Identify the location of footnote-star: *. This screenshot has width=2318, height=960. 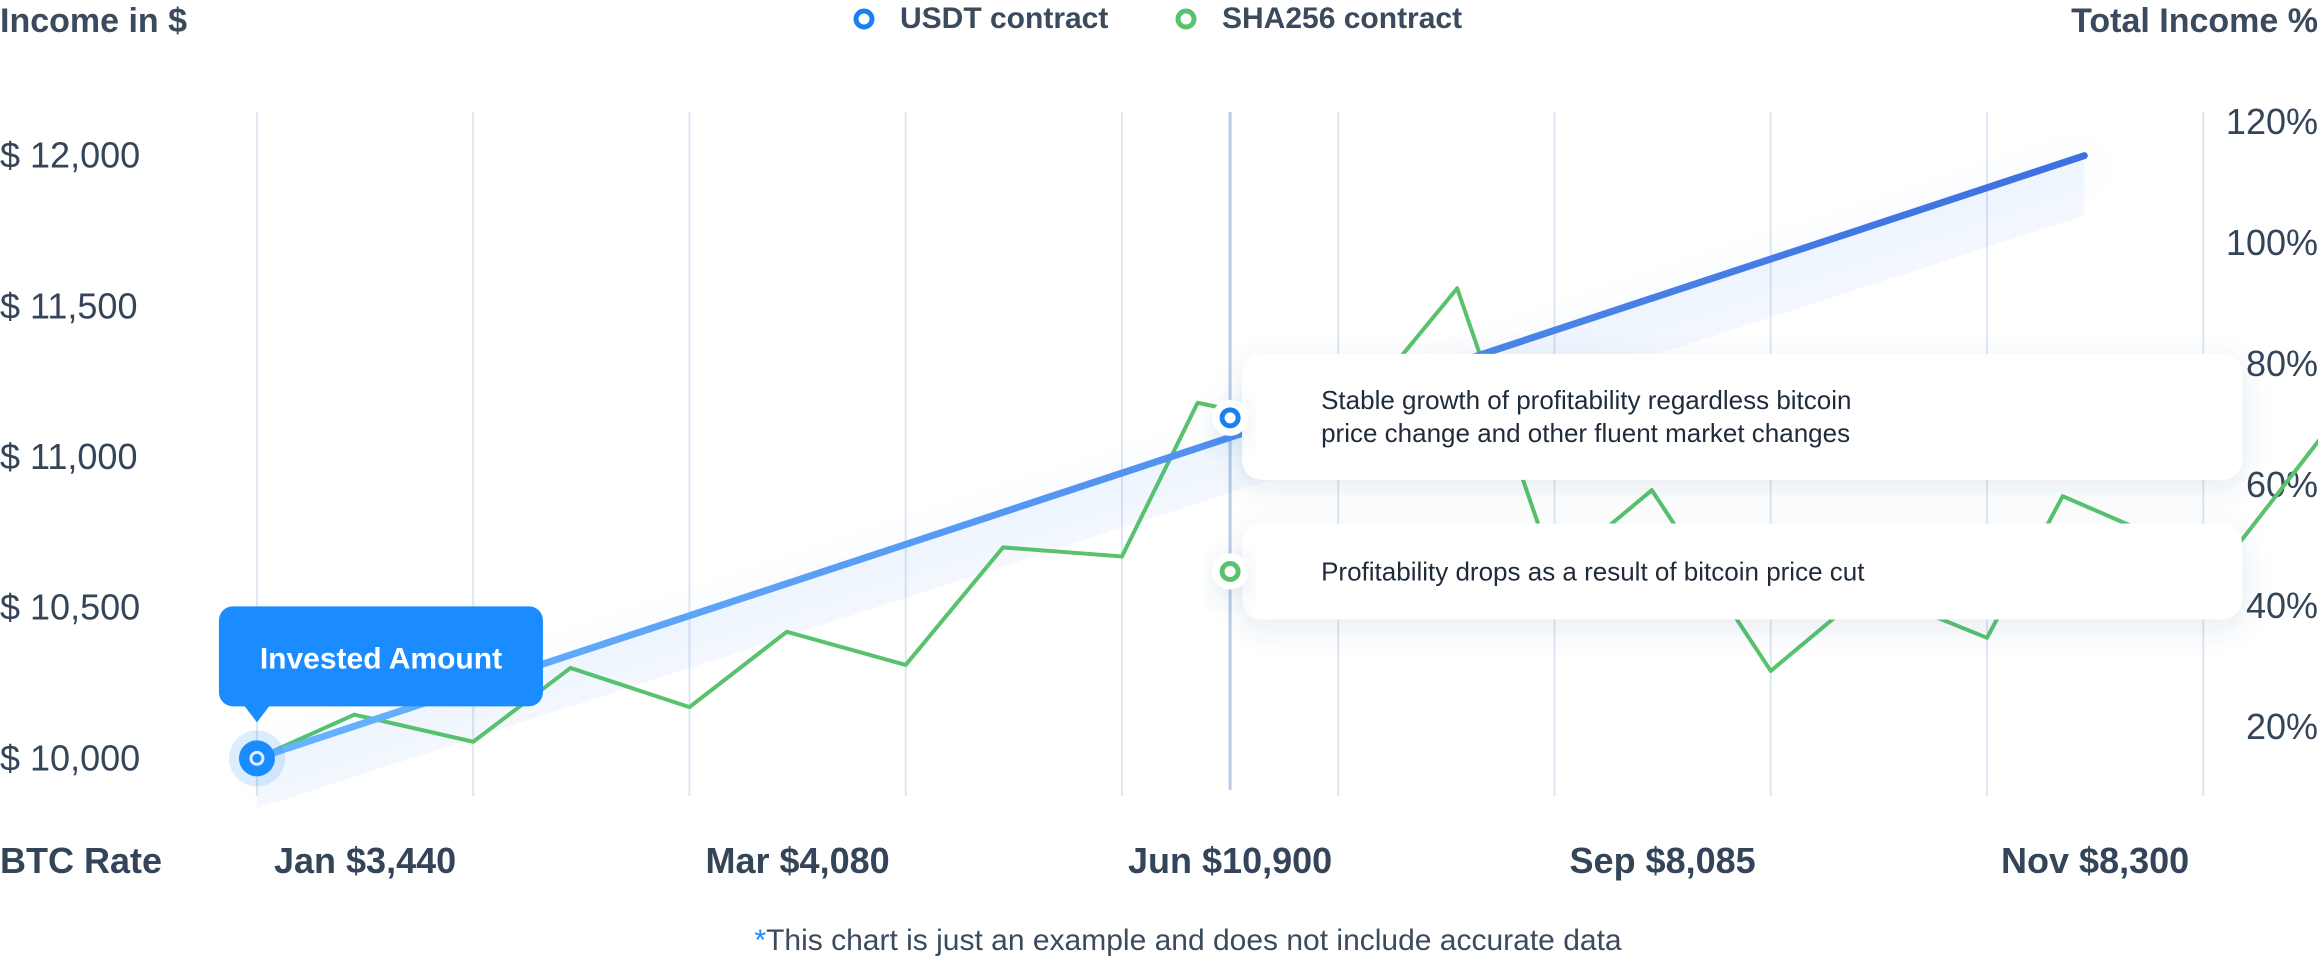
(760, 940).